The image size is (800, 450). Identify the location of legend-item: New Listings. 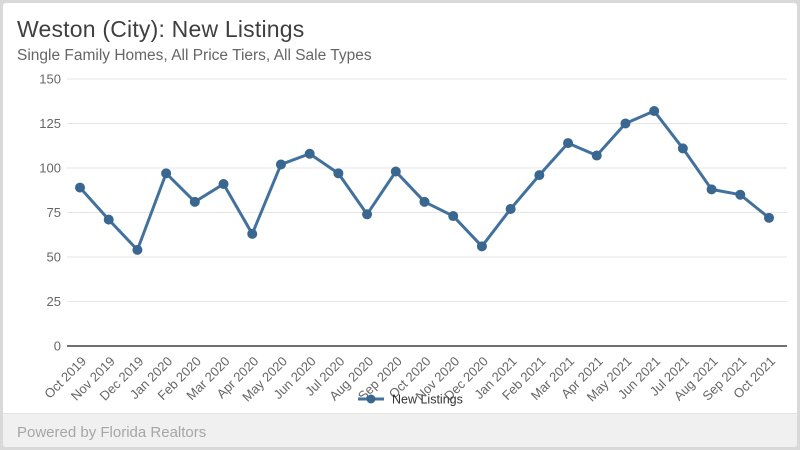
(410, 400).